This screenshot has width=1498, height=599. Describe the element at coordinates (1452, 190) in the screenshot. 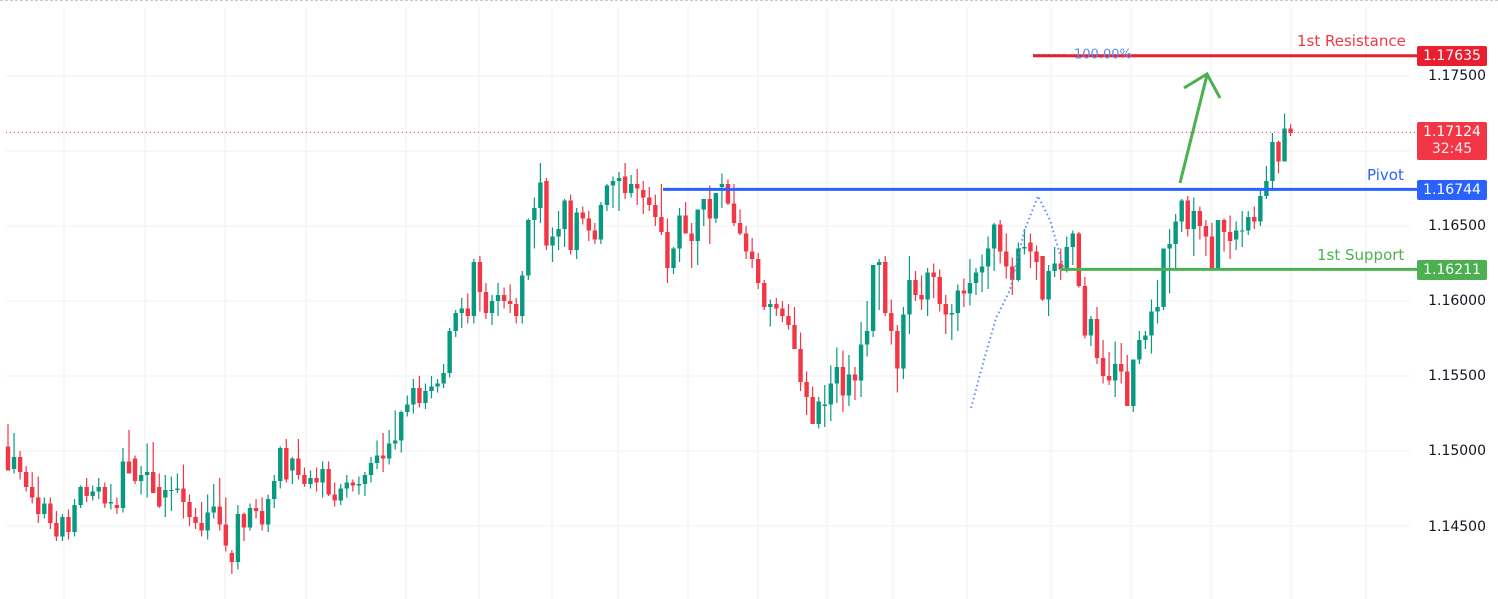

I see `pivot-price-tag: 1.16744` at that location.